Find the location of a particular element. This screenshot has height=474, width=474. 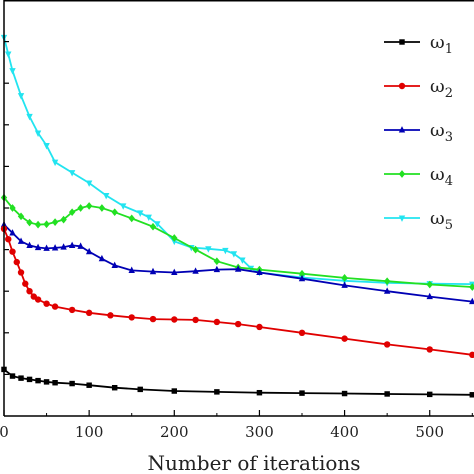

x-tick-label: 500 is located at coordinates (429, 432).